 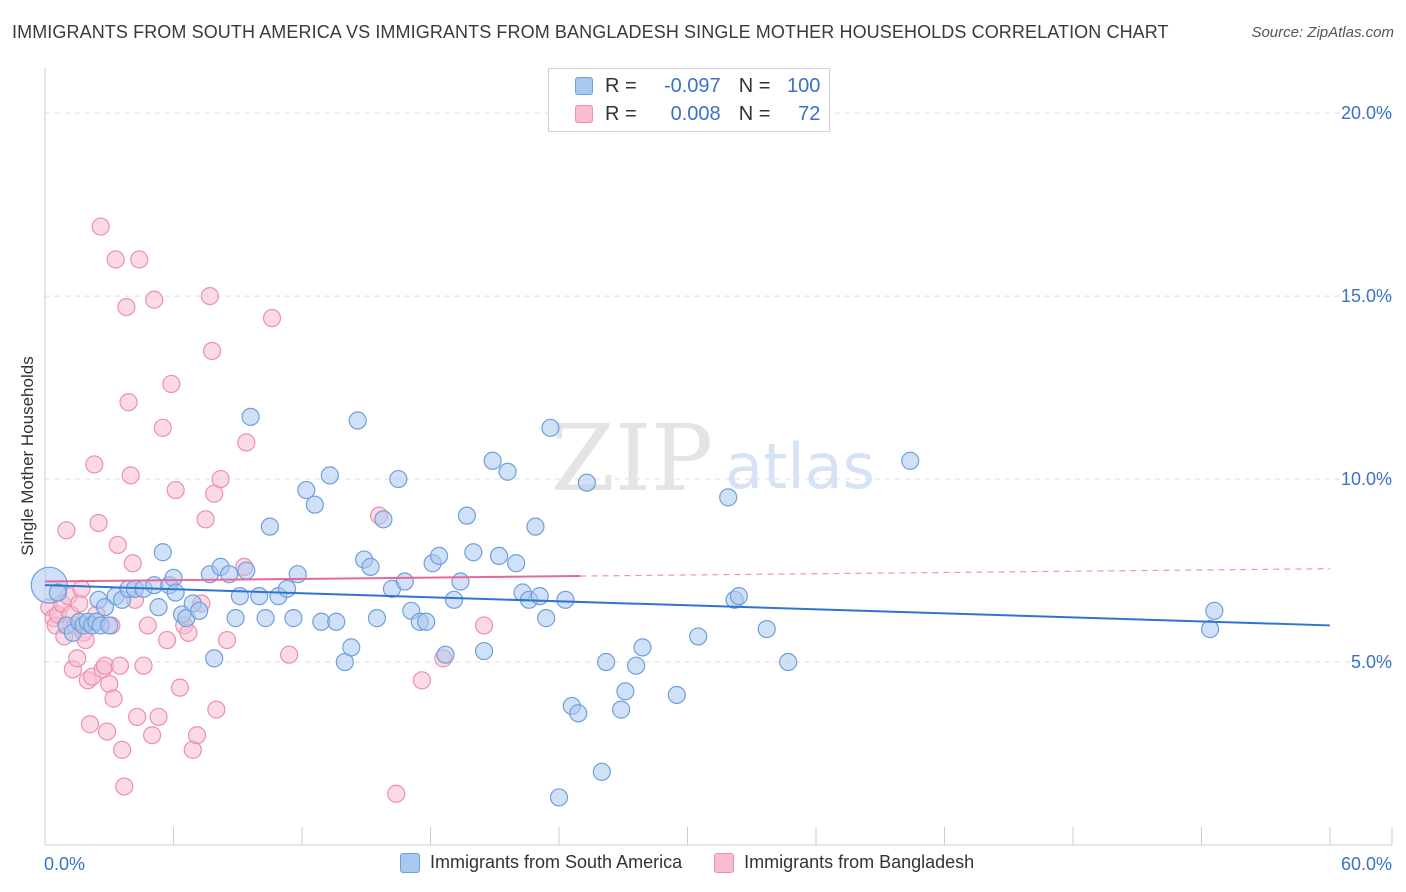 I want to click on legend-label-bangladesh: Immigrants from Bangladesh, so click(x=859, y=862).